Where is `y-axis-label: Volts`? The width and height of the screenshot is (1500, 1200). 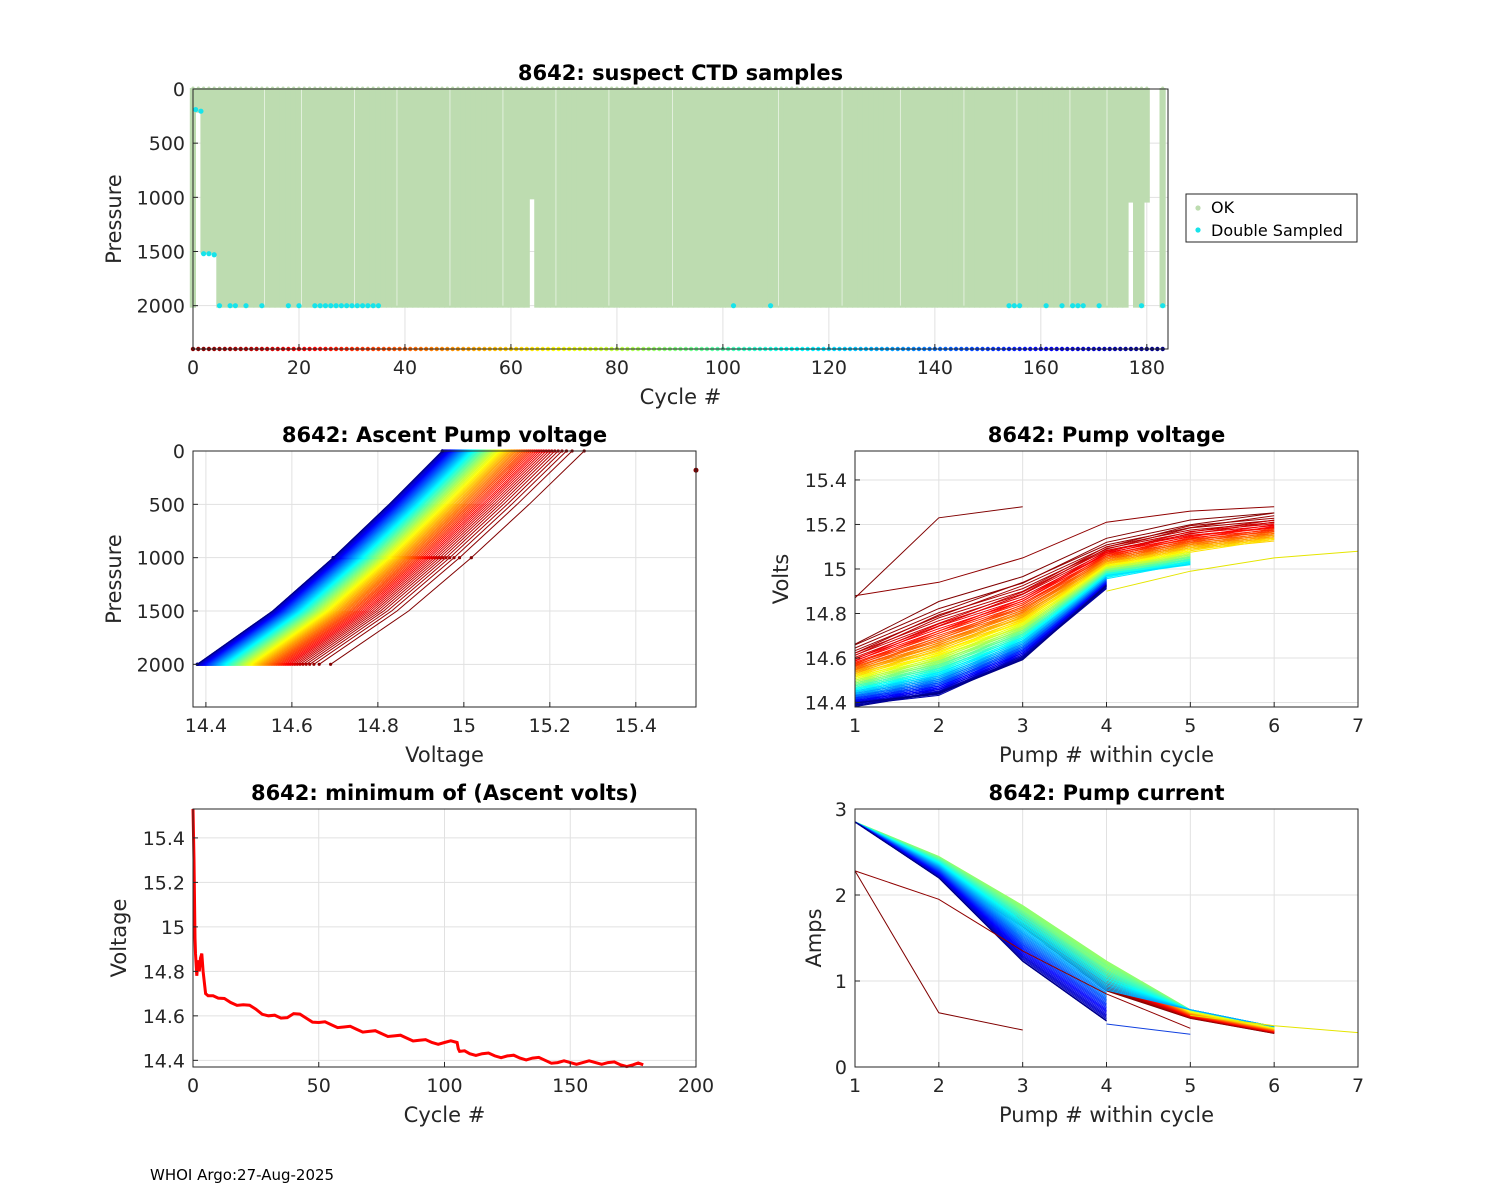 y-axis-label: Volts is located at coordinates (781, 579).